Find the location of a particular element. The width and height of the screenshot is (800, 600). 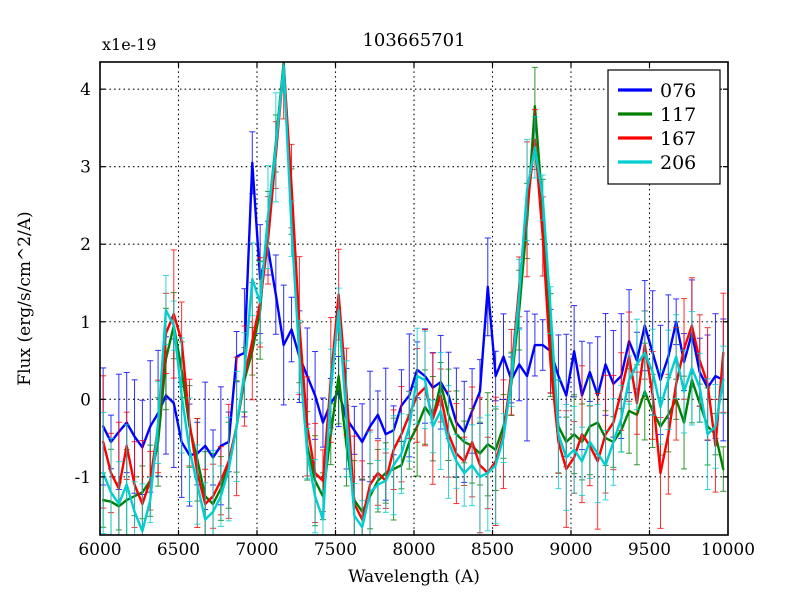

x-tick-label: 9500 is located at coordinates (649, 550).